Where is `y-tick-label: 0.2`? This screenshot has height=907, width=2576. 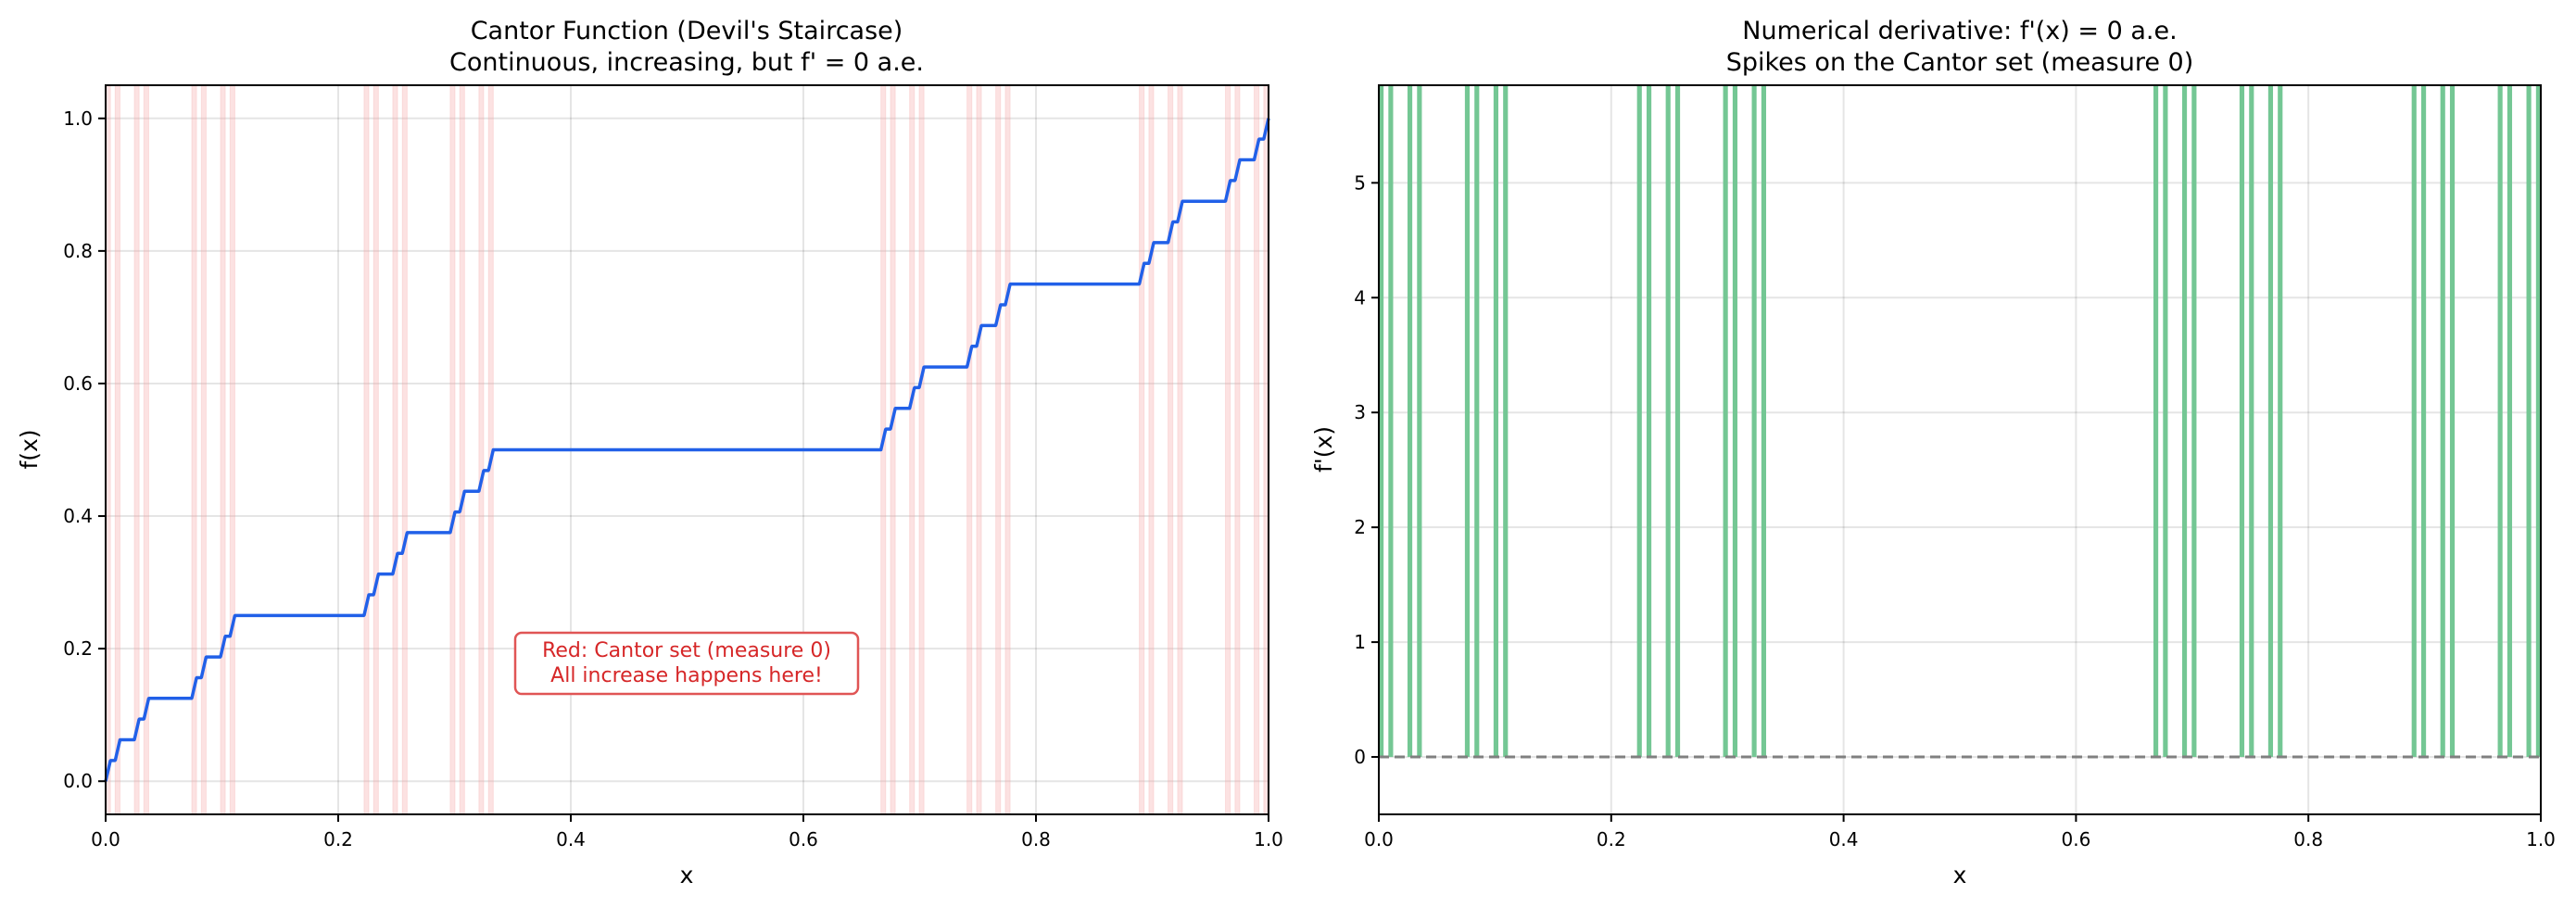
y-tick-label: 0.2 is located at coordinates (78, 648).